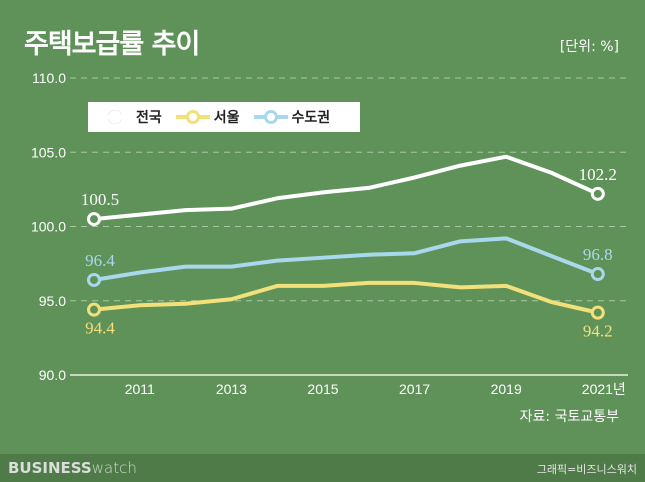 The width and height of the screenshot is (645, 482). I want to click on legend-label: 전국, so click(149, 118).